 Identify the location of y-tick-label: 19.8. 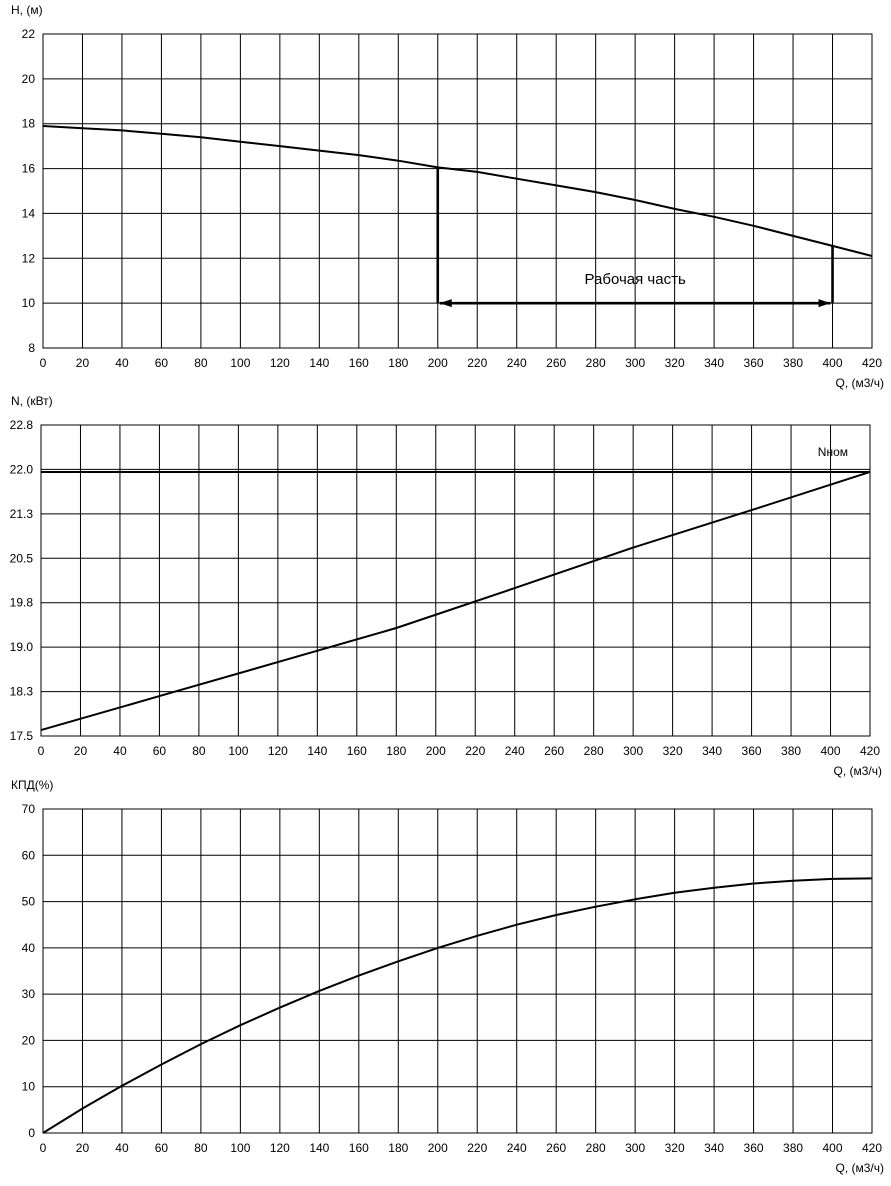
(22, 603).